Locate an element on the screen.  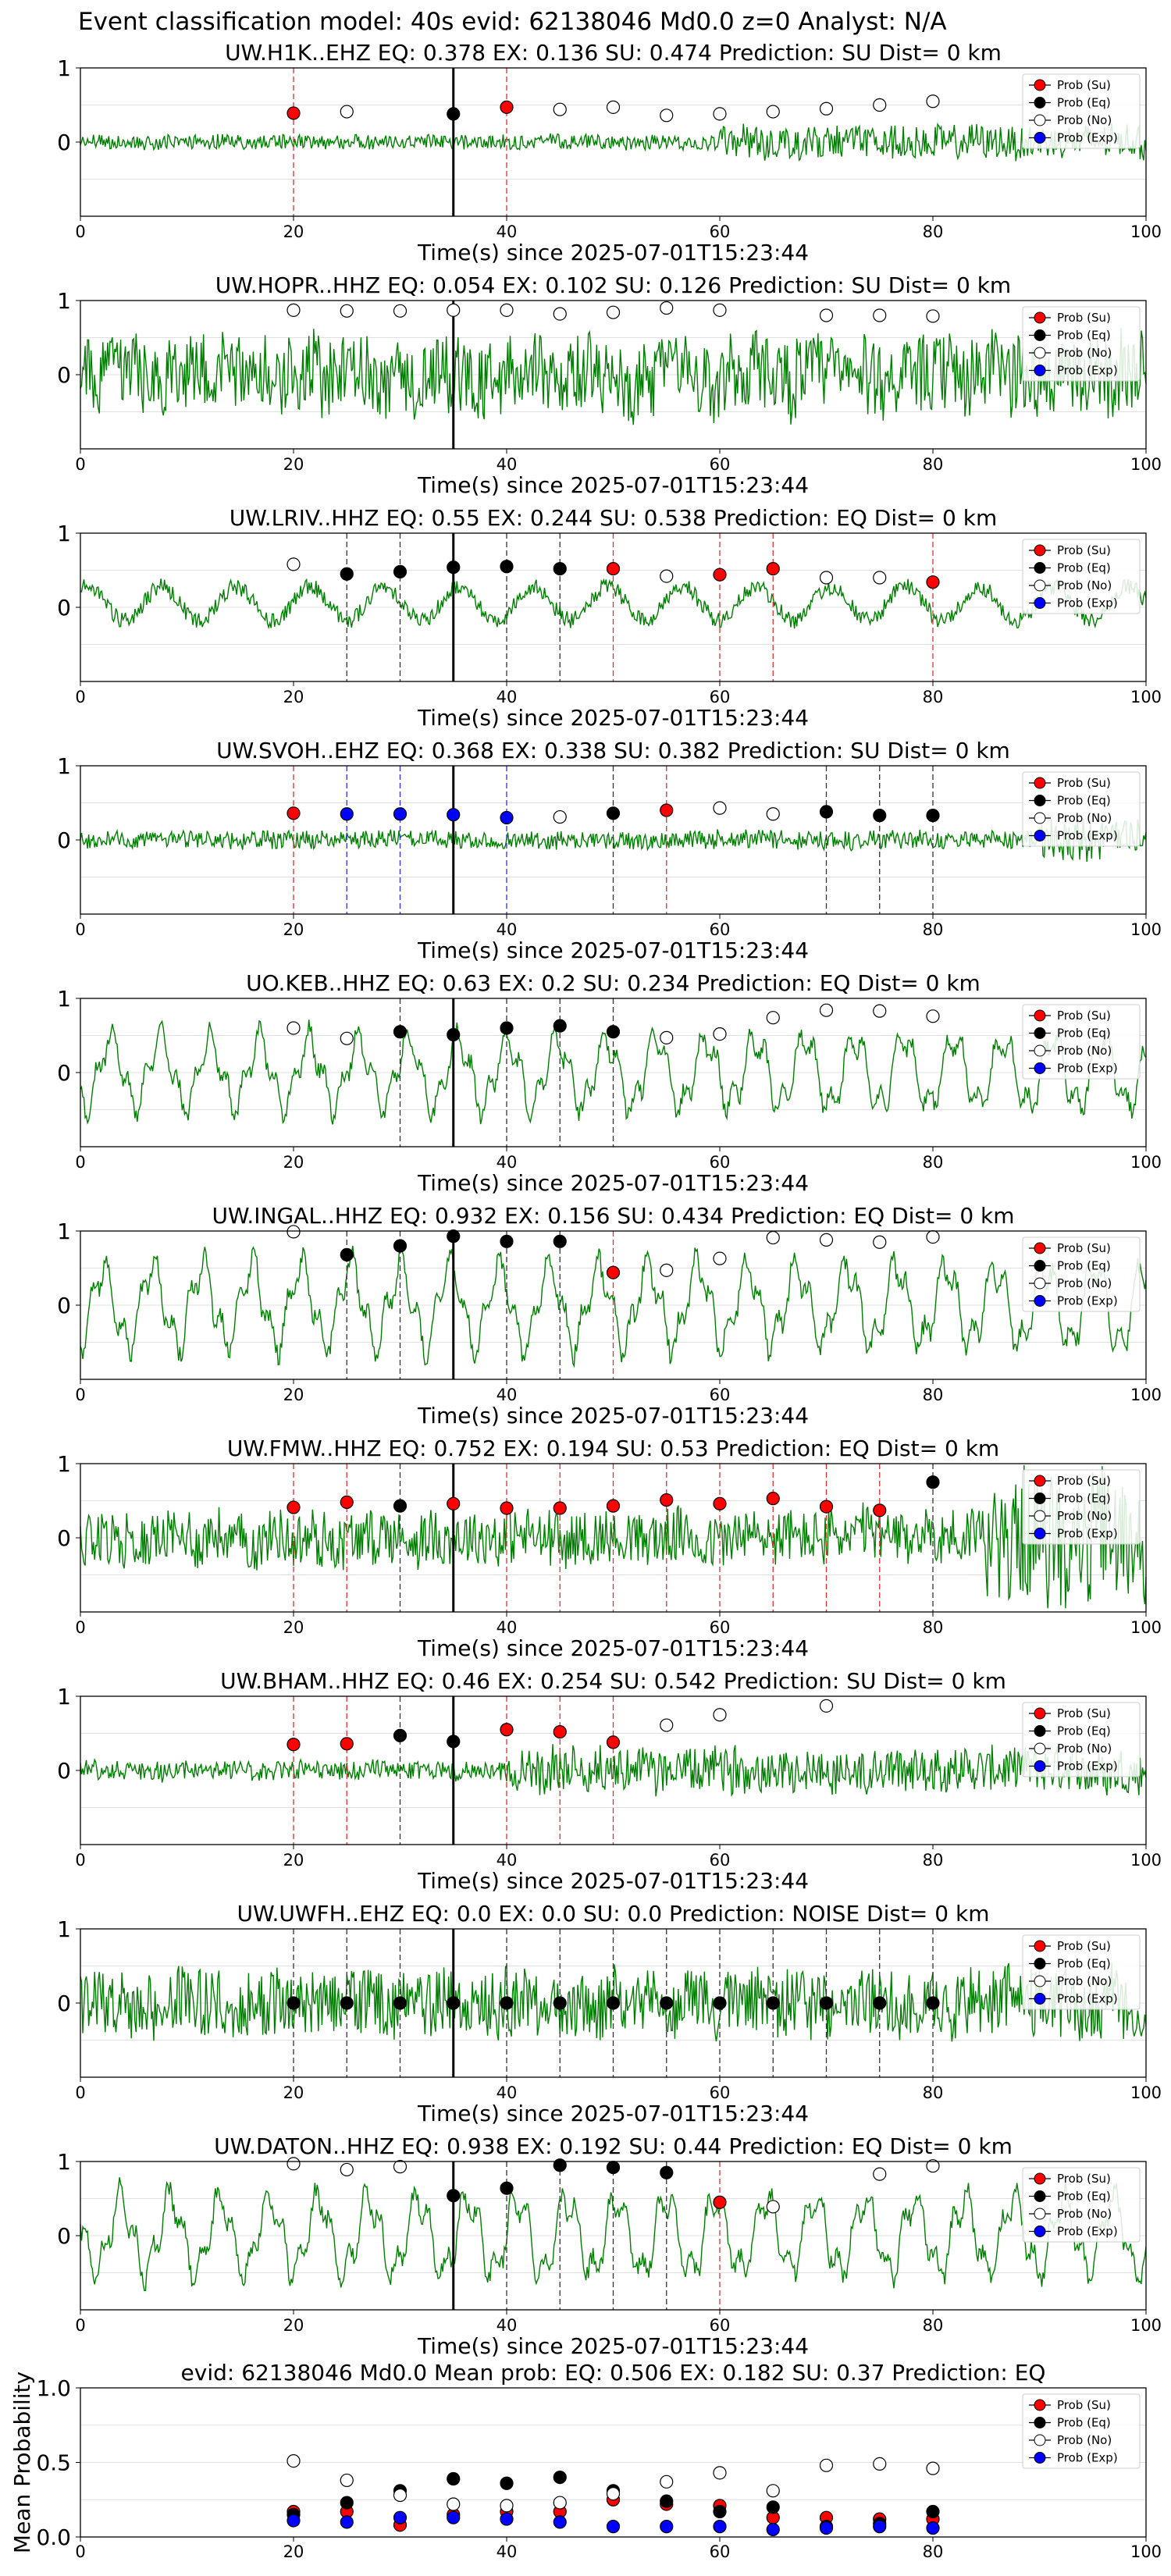
x-tick-label: 20 is located at coordinates (293, 2551).